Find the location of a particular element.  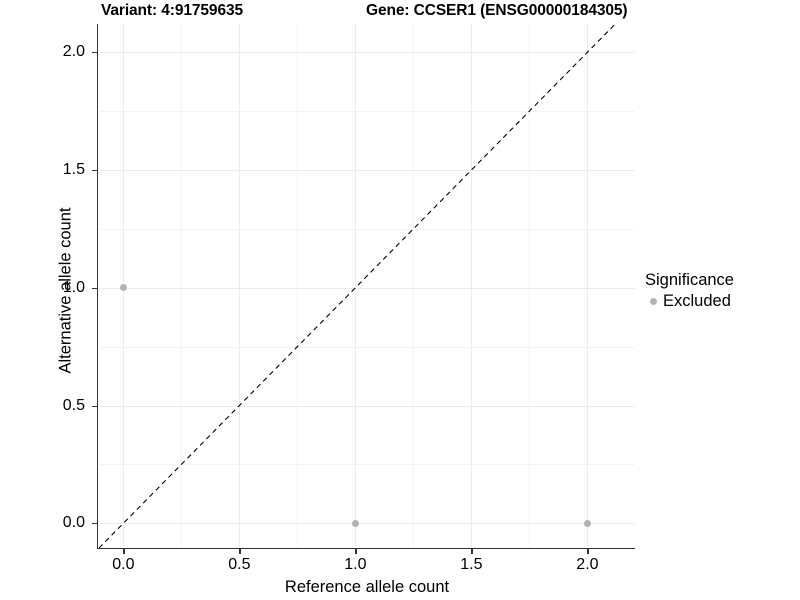

x-axis-tick-label: 0.5 is located at coordinates (239, 564).